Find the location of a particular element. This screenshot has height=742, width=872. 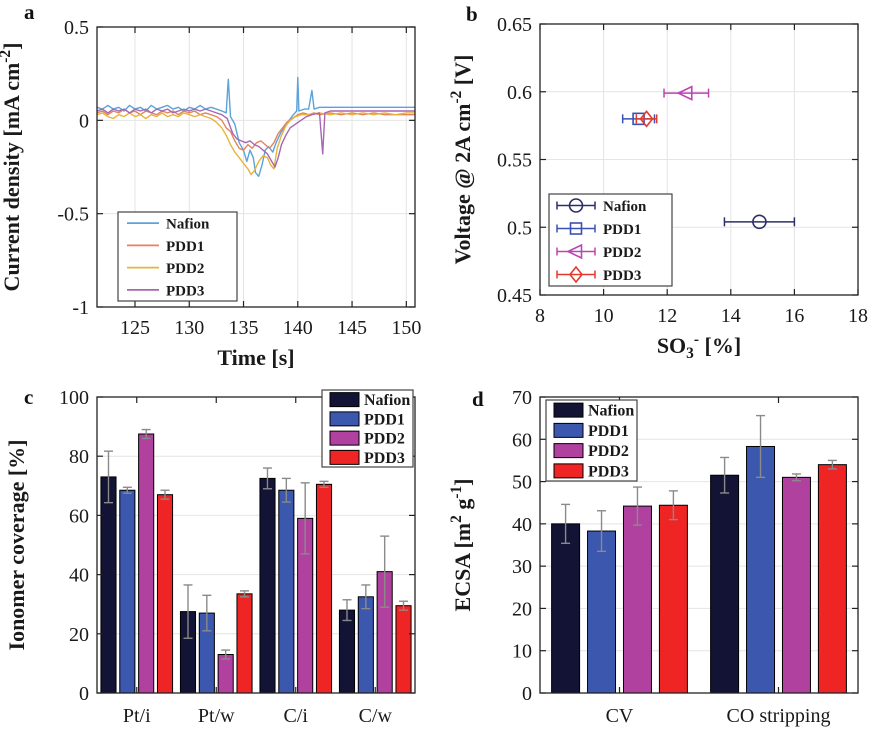

svg-text: 30 is located at coordinates (522, 567).